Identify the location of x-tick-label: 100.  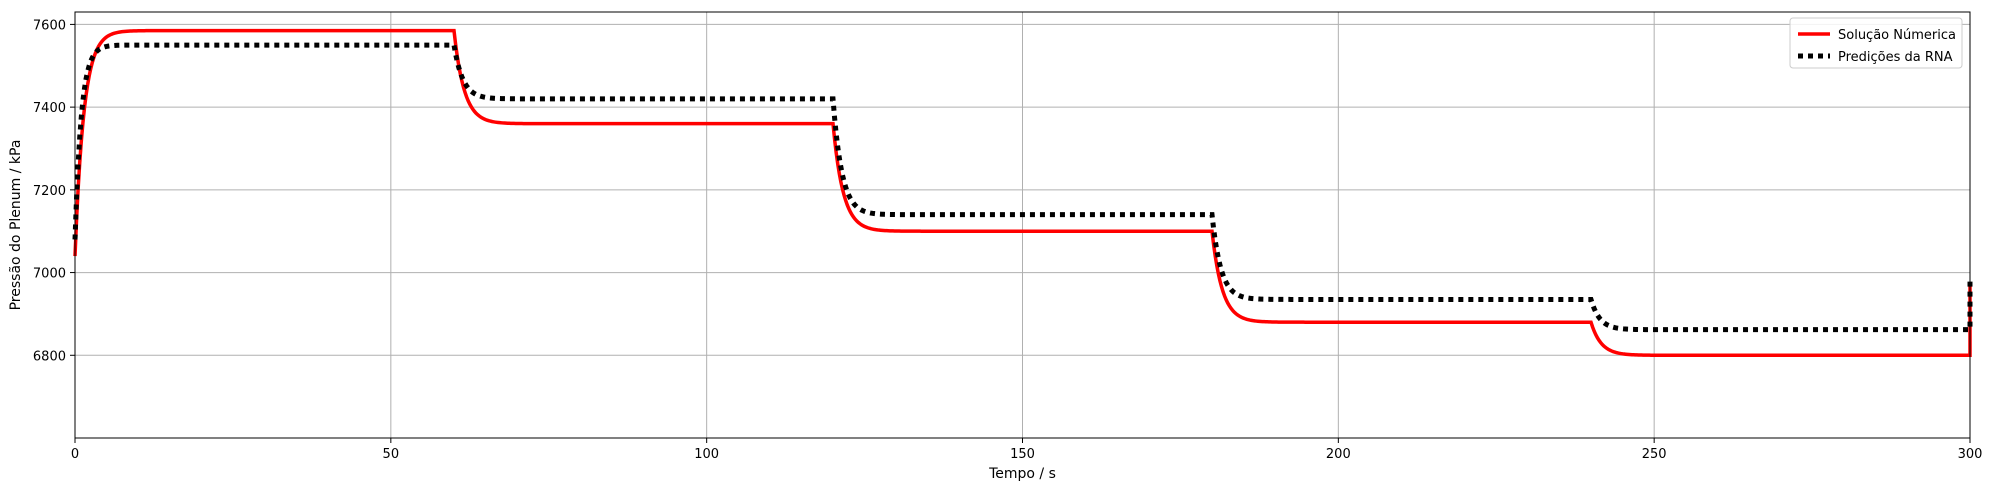
(706, 454).